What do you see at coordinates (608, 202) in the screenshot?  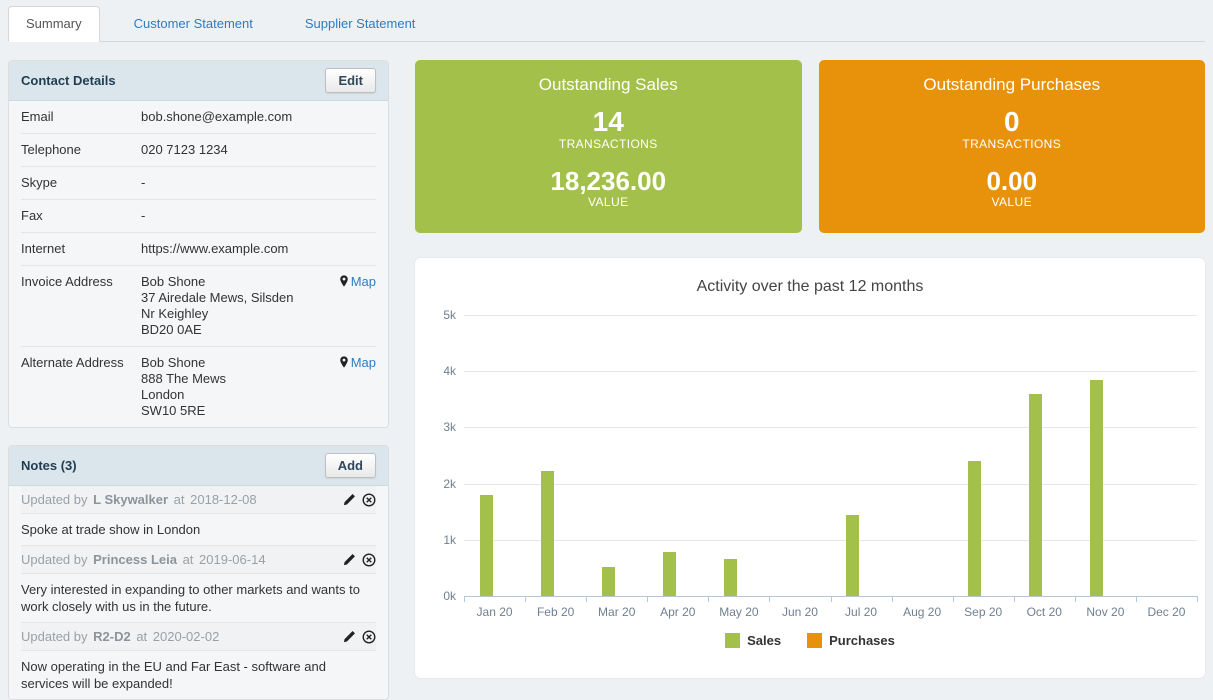 I see `sales-value-label: VALUE` at bounding box center [608, 202].